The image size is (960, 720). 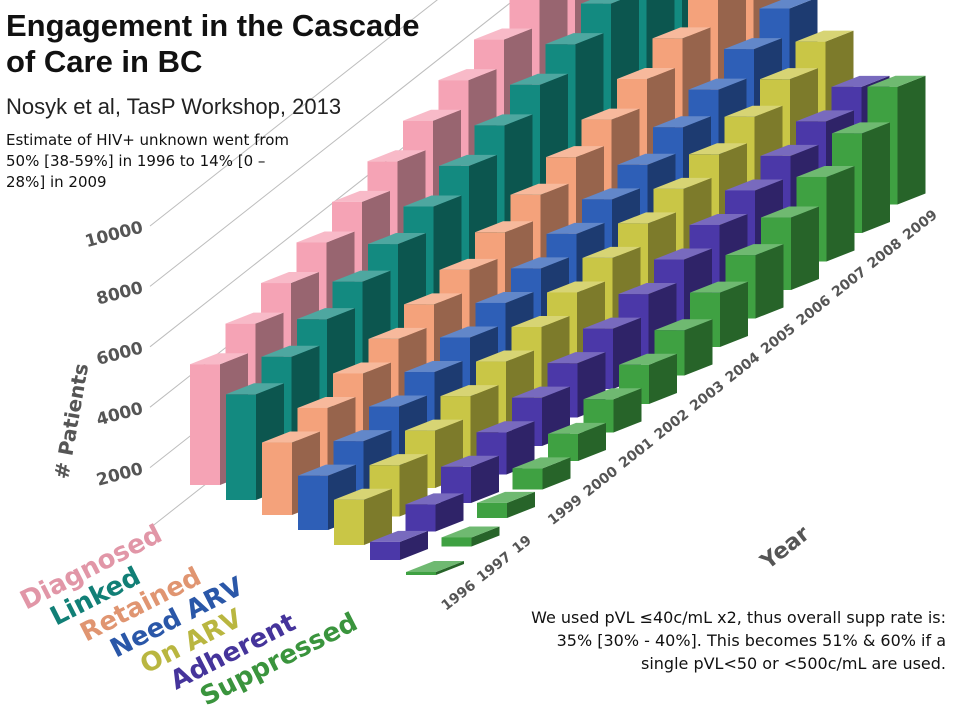 I want to click on x-tick-label: 2005, so click(x=778, y=339).